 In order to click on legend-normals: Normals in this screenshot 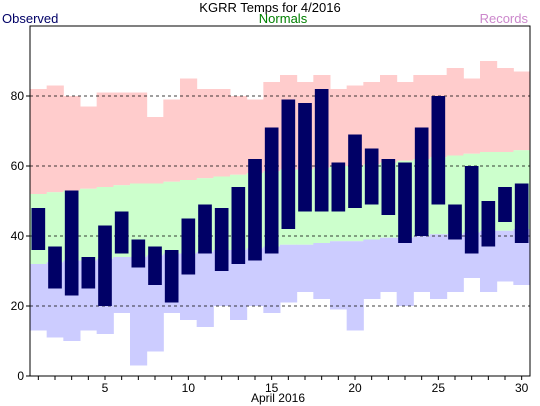, I will do `click(283, 18)`.